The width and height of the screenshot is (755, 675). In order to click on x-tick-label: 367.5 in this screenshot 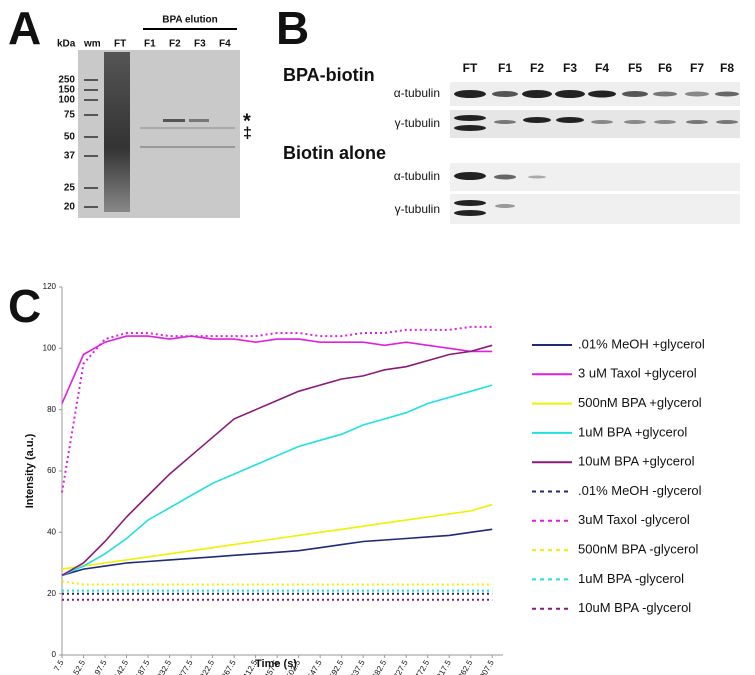, I will do `click(229, 666)`.